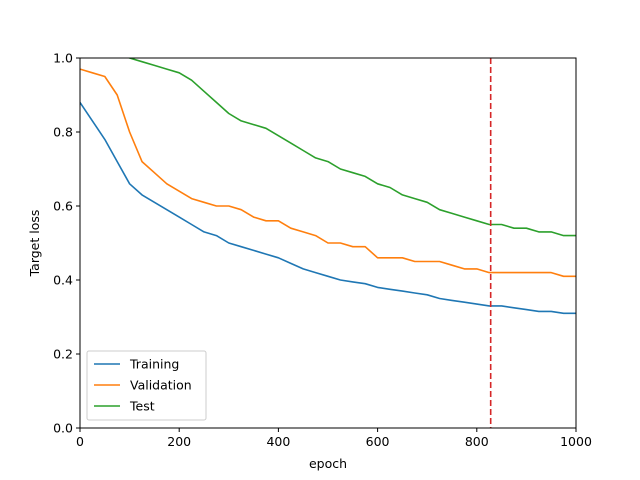 The height and width of the screenshot is (480, 640). What do you see at coordinates (161, 385) in the screenshot?
I see `legend-label-validation: Validation` at bounding box center [161, 385].